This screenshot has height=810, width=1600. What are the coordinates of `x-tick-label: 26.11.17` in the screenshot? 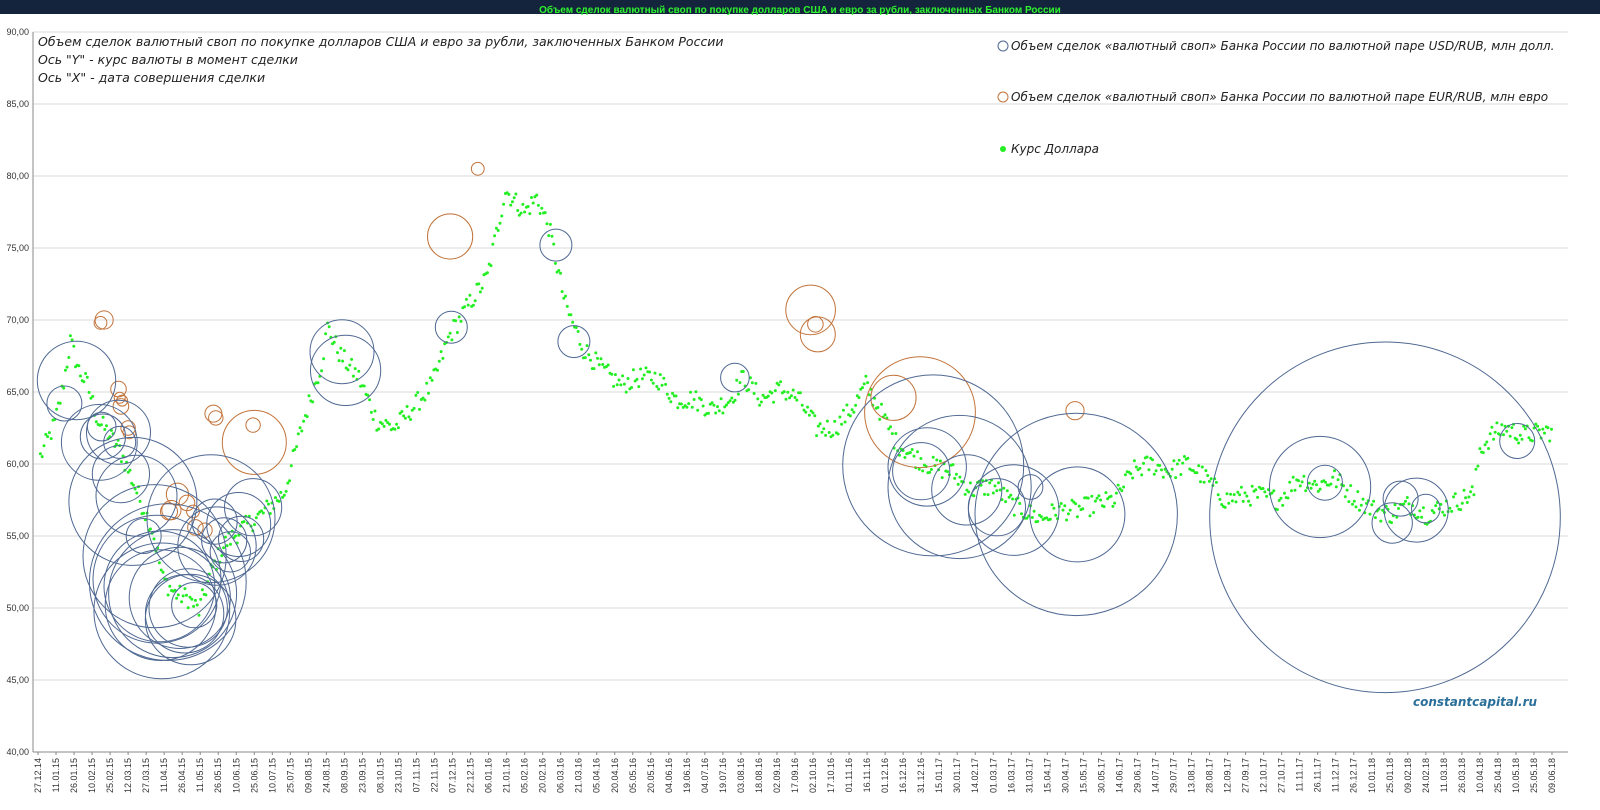 It's located at (1318, 775).